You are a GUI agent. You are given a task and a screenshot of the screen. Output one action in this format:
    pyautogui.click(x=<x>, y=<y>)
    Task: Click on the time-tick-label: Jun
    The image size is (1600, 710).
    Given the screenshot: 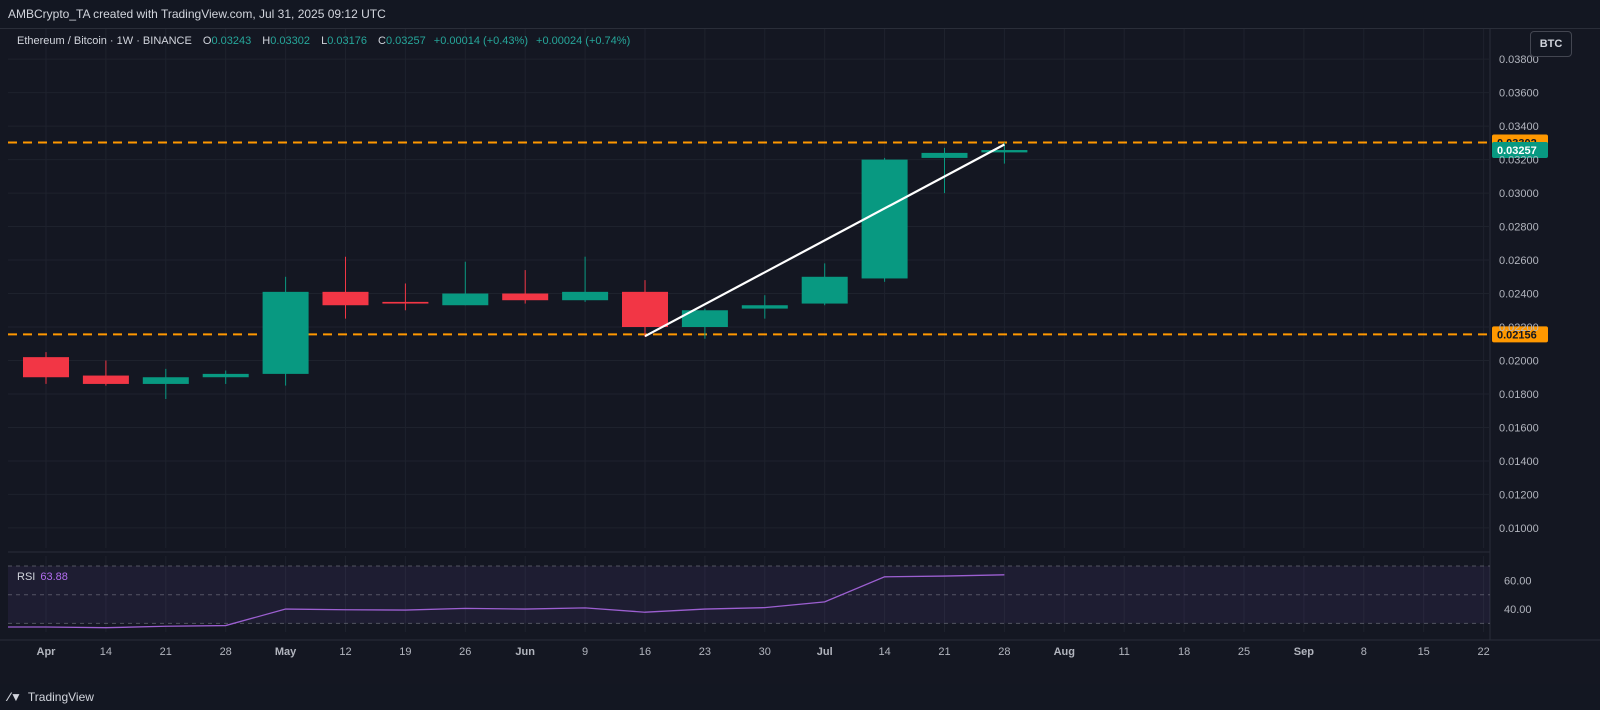 What is the action you would take?
    pyautogui.click(x=525, y=652)
    